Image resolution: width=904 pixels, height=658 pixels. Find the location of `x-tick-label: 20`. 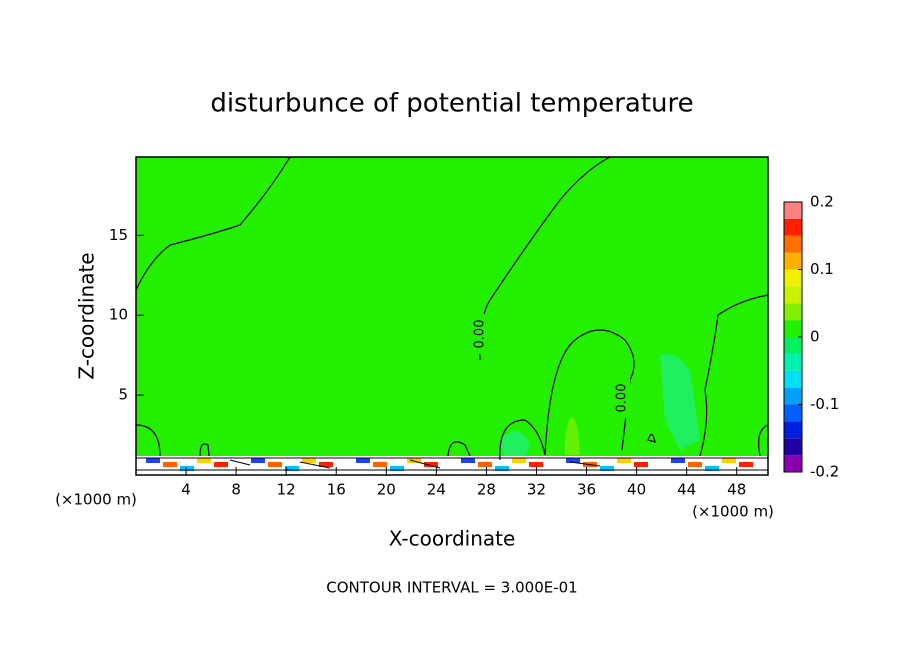

x-tick-label: 20 is located at coordinates (386, 490).